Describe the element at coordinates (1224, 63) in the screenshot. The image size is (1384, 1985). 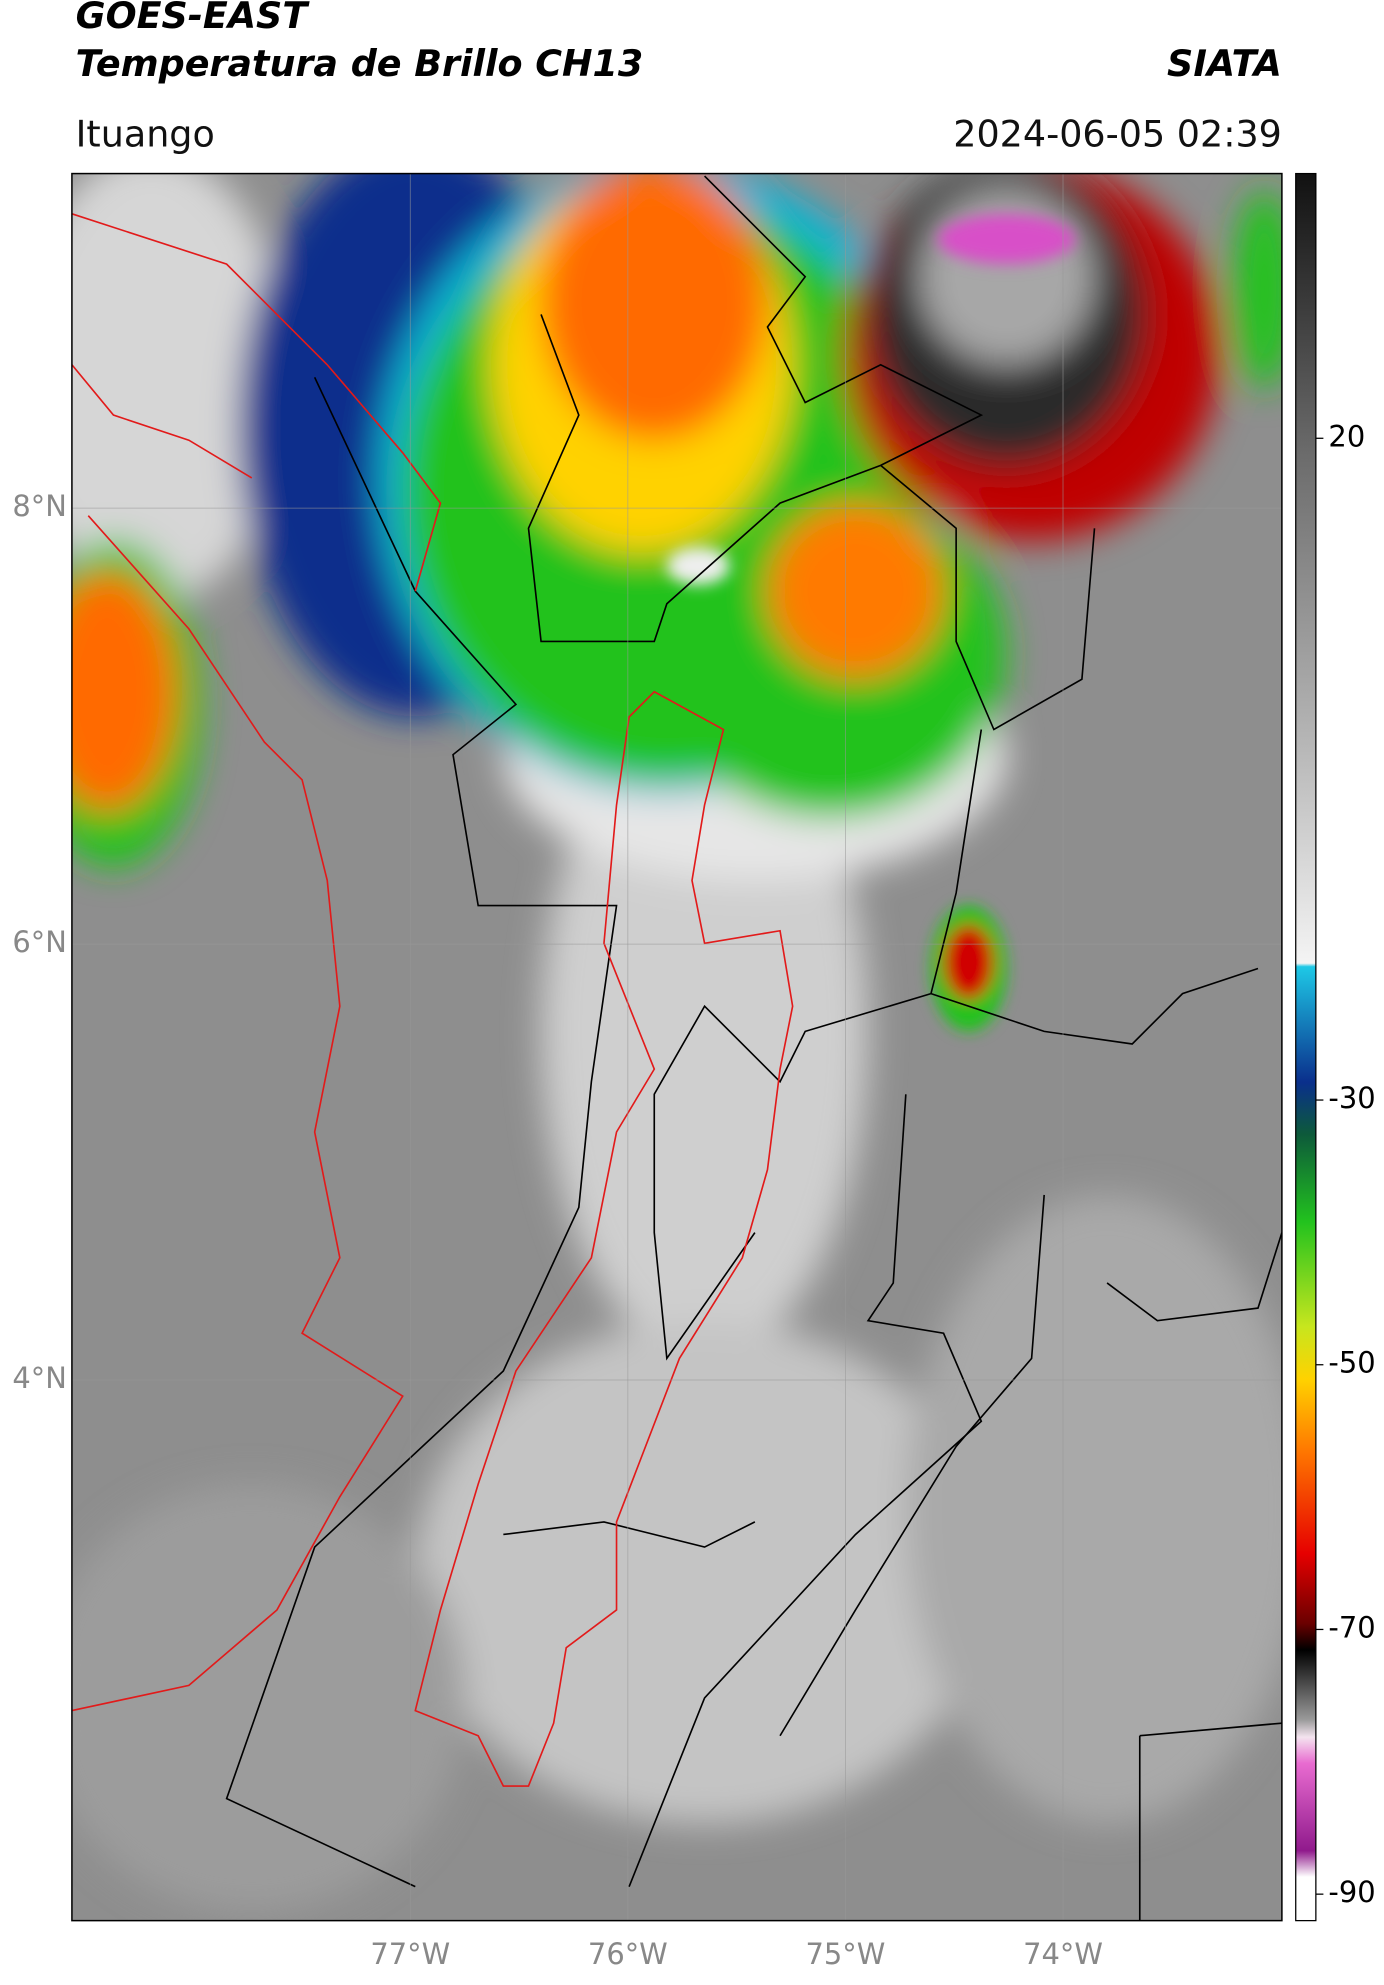
I see `brand: SIATA` at that location.